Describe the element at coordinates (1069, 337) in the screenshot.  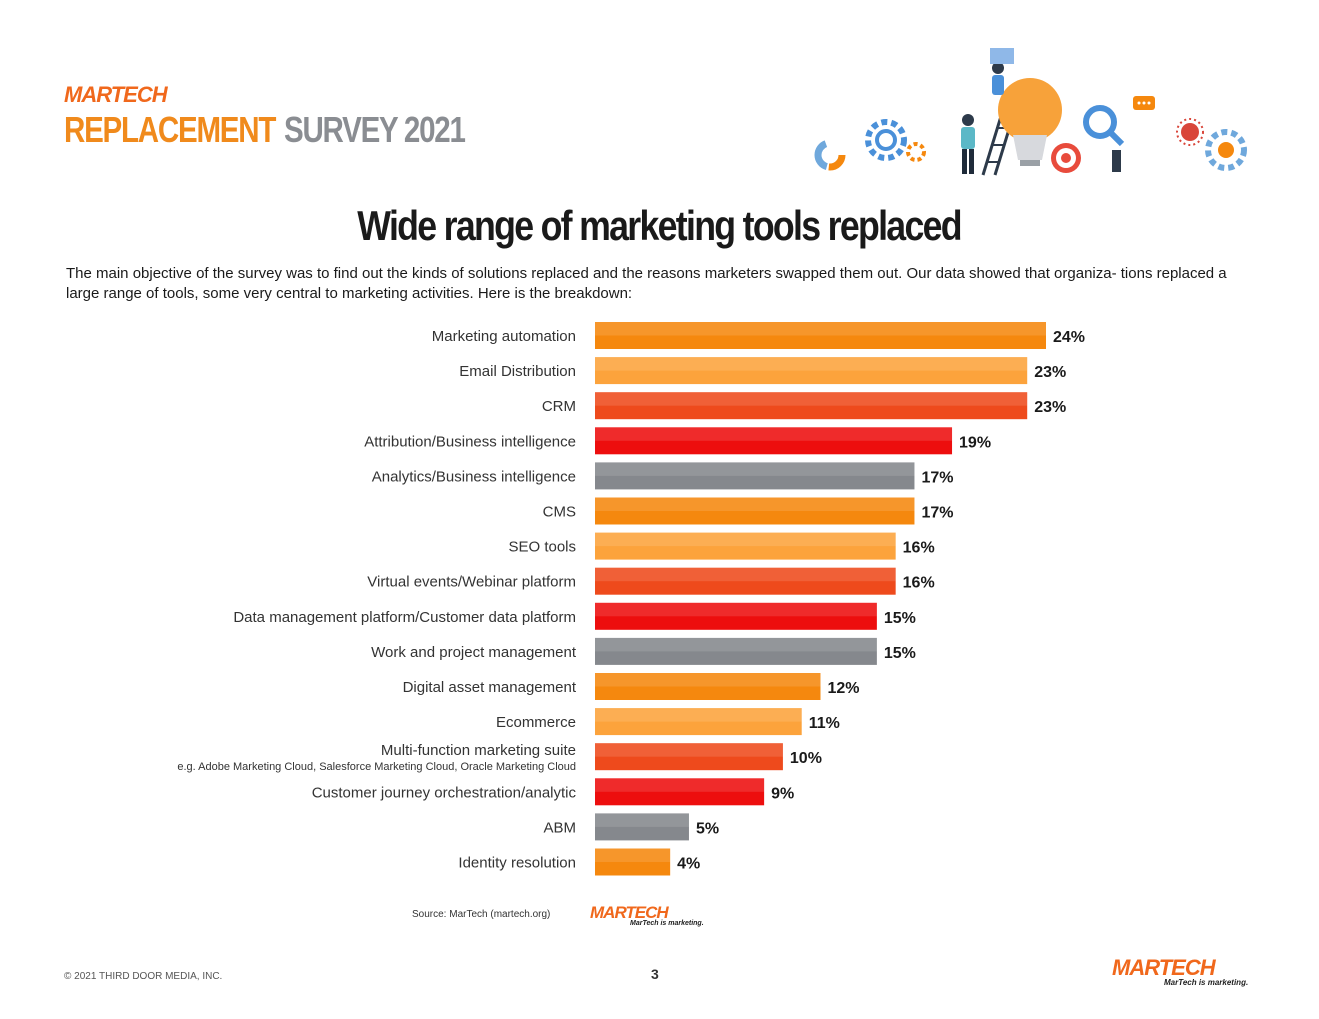
I see `value-label: 24%` at that location.